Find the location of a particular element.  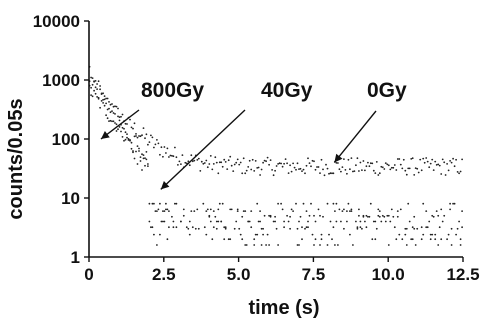

annotation-label: 0Gy is located at coordinates (387, 90).